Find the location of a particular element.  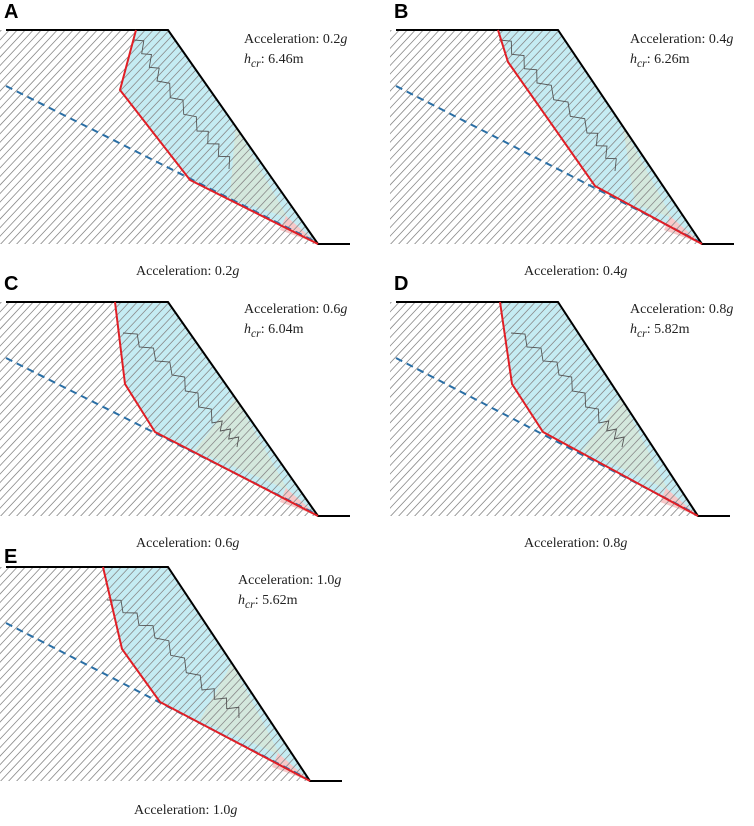

acceleration-value: 0.4 is located at coordinates (717, 39).